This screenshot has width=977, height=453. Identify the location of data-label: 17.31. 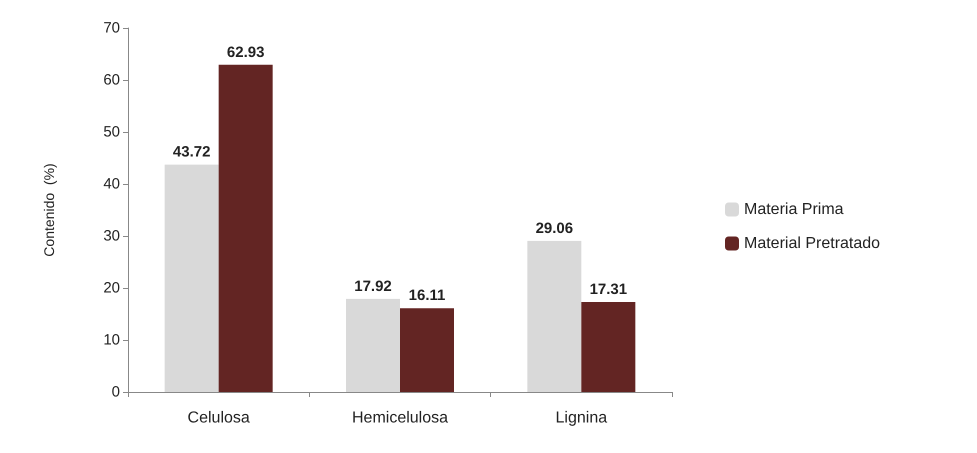
(609, 289).